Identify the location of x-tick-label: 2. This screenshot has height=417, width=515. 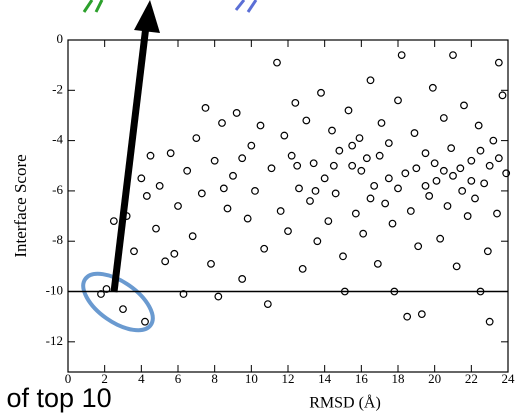
(104, 378).